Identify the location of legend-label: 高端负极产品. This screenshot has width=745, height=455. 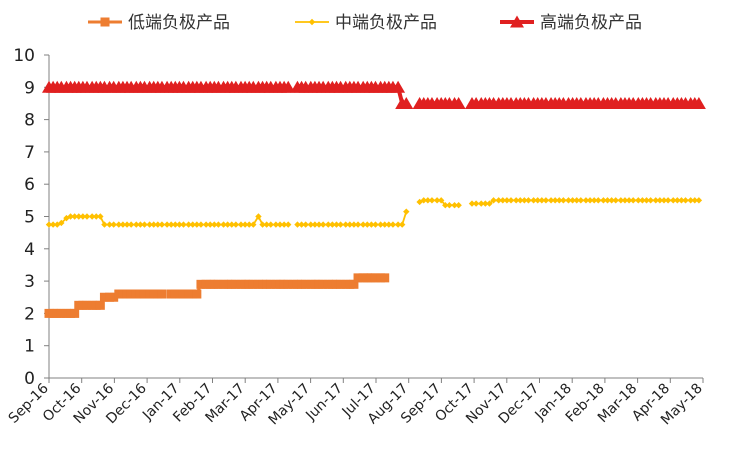
(591, 23).